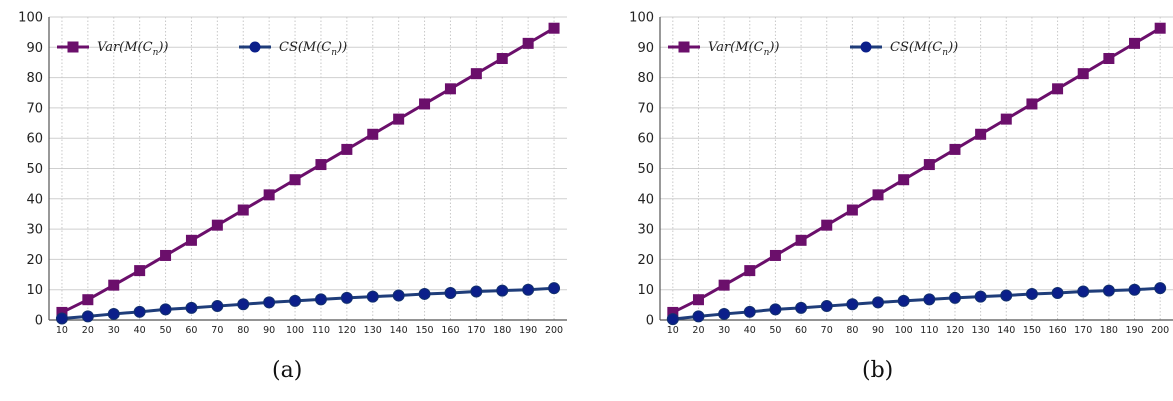 The image size is (1173, 401). Describe the element at coordinates (34, 108) in the screenshot. I see `a-ytick-label: 70` at that location.